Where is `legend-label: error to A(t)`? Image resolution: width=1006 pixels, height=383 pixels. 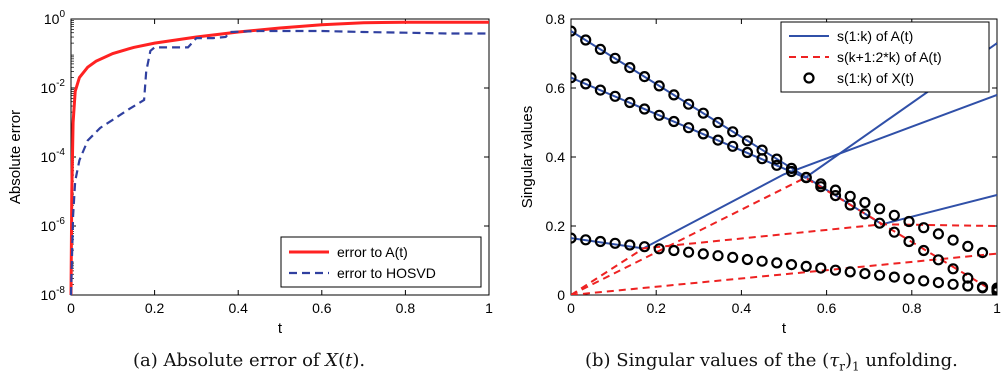
legend-label: error to A(t) is located at coordinates (372, 252).